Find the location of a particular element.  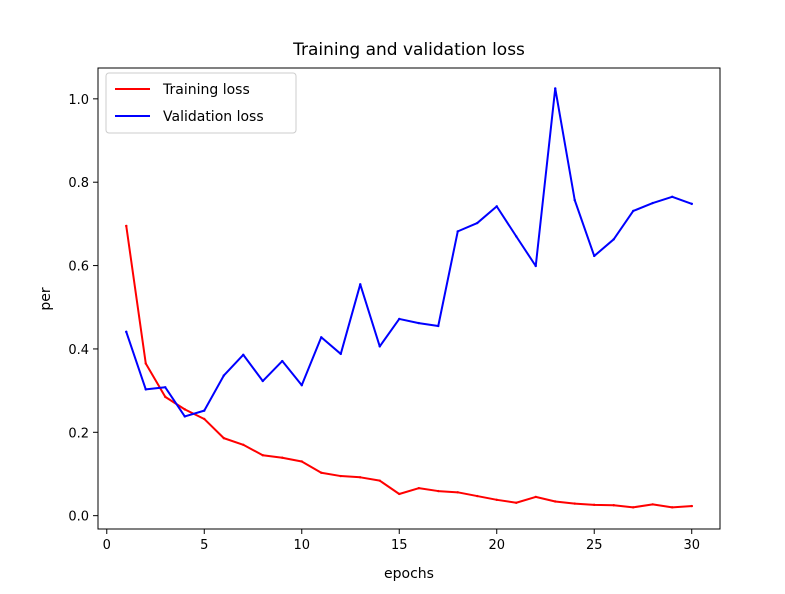

y-tick-label: 0.2 is located at coordinates (78, 433).